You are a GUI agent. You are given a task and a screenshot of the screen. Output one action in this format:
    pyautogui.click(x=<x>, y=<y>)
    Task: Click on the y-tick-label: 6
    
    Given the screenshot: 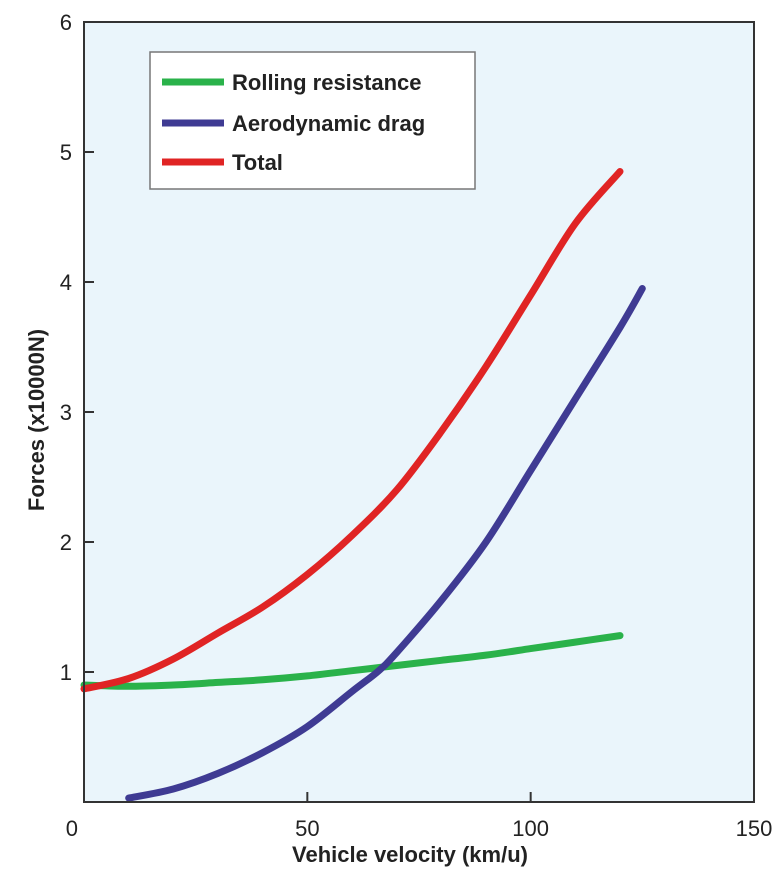 What is the action you would take?
    pyautogui.click(x=66, y=22)
    